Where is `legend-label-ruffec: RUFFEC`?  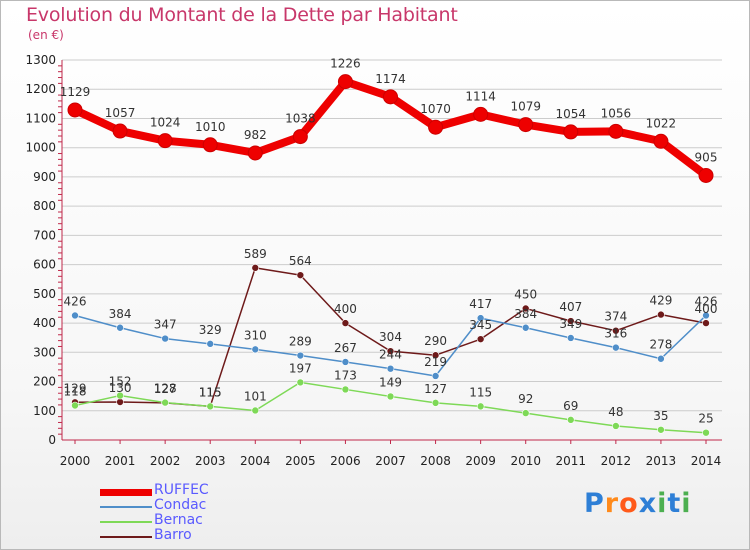 legend-label-ruffec: RUFFEC is located at coordinates (181, 490).